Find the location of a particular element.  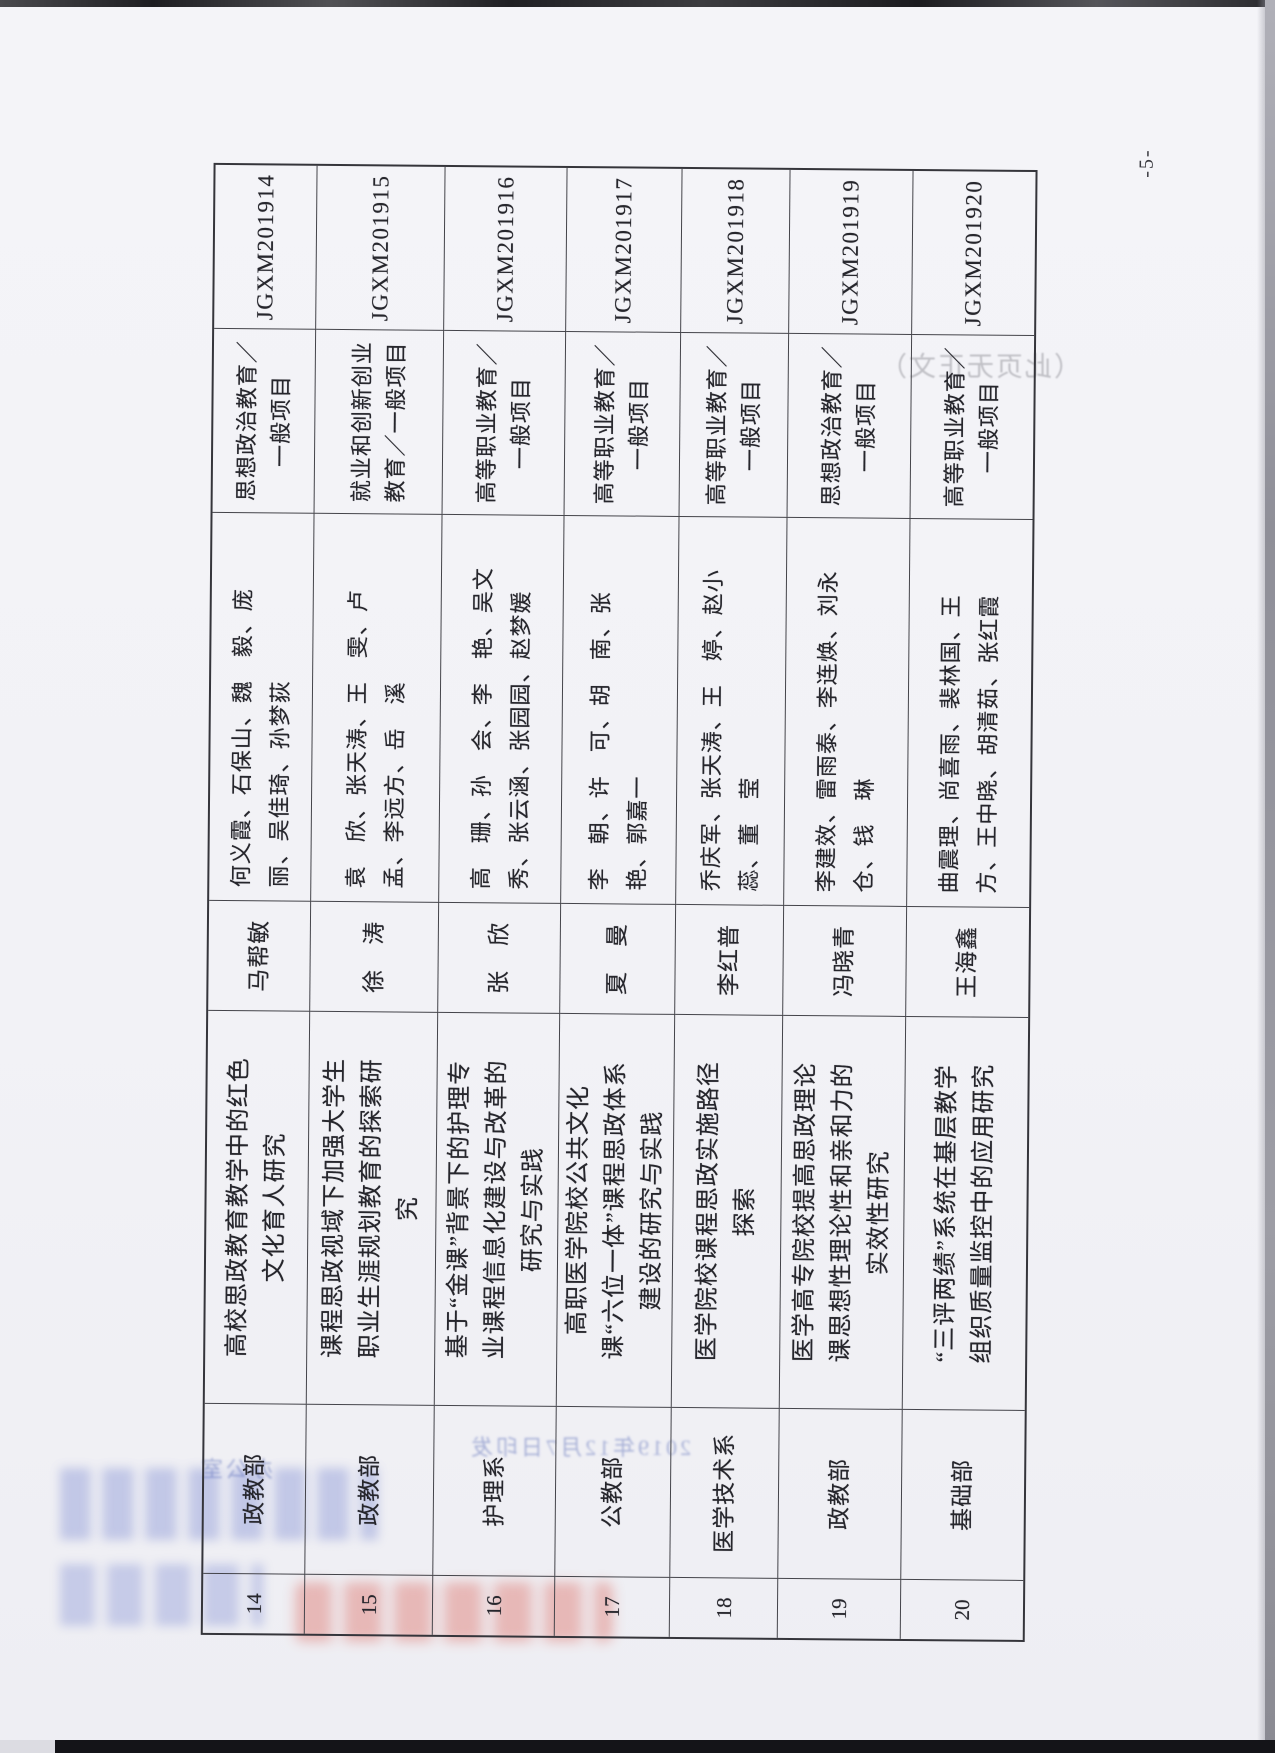

project-title-cell: “三评两绩”系统在基层教学组织质量监控中的应用研究 is located at coordinates (965, 1212).